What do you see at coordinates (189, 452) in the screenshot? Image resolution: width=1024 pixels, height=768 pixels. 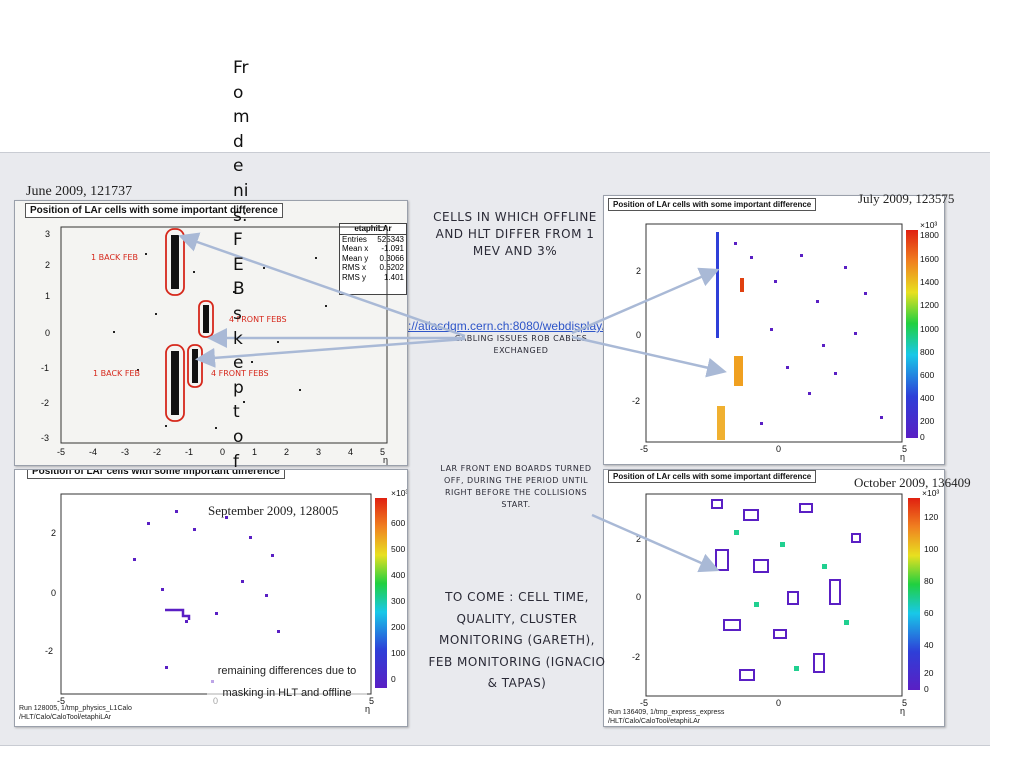 I see `x-tick-label: -1` at bounding box center [189, 452].